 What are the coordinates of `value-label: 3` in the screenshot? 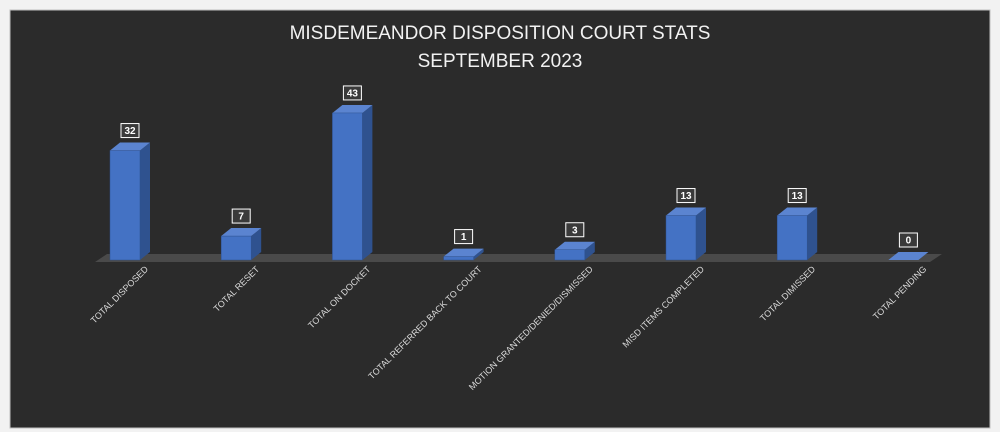 It's located at (575, 230).